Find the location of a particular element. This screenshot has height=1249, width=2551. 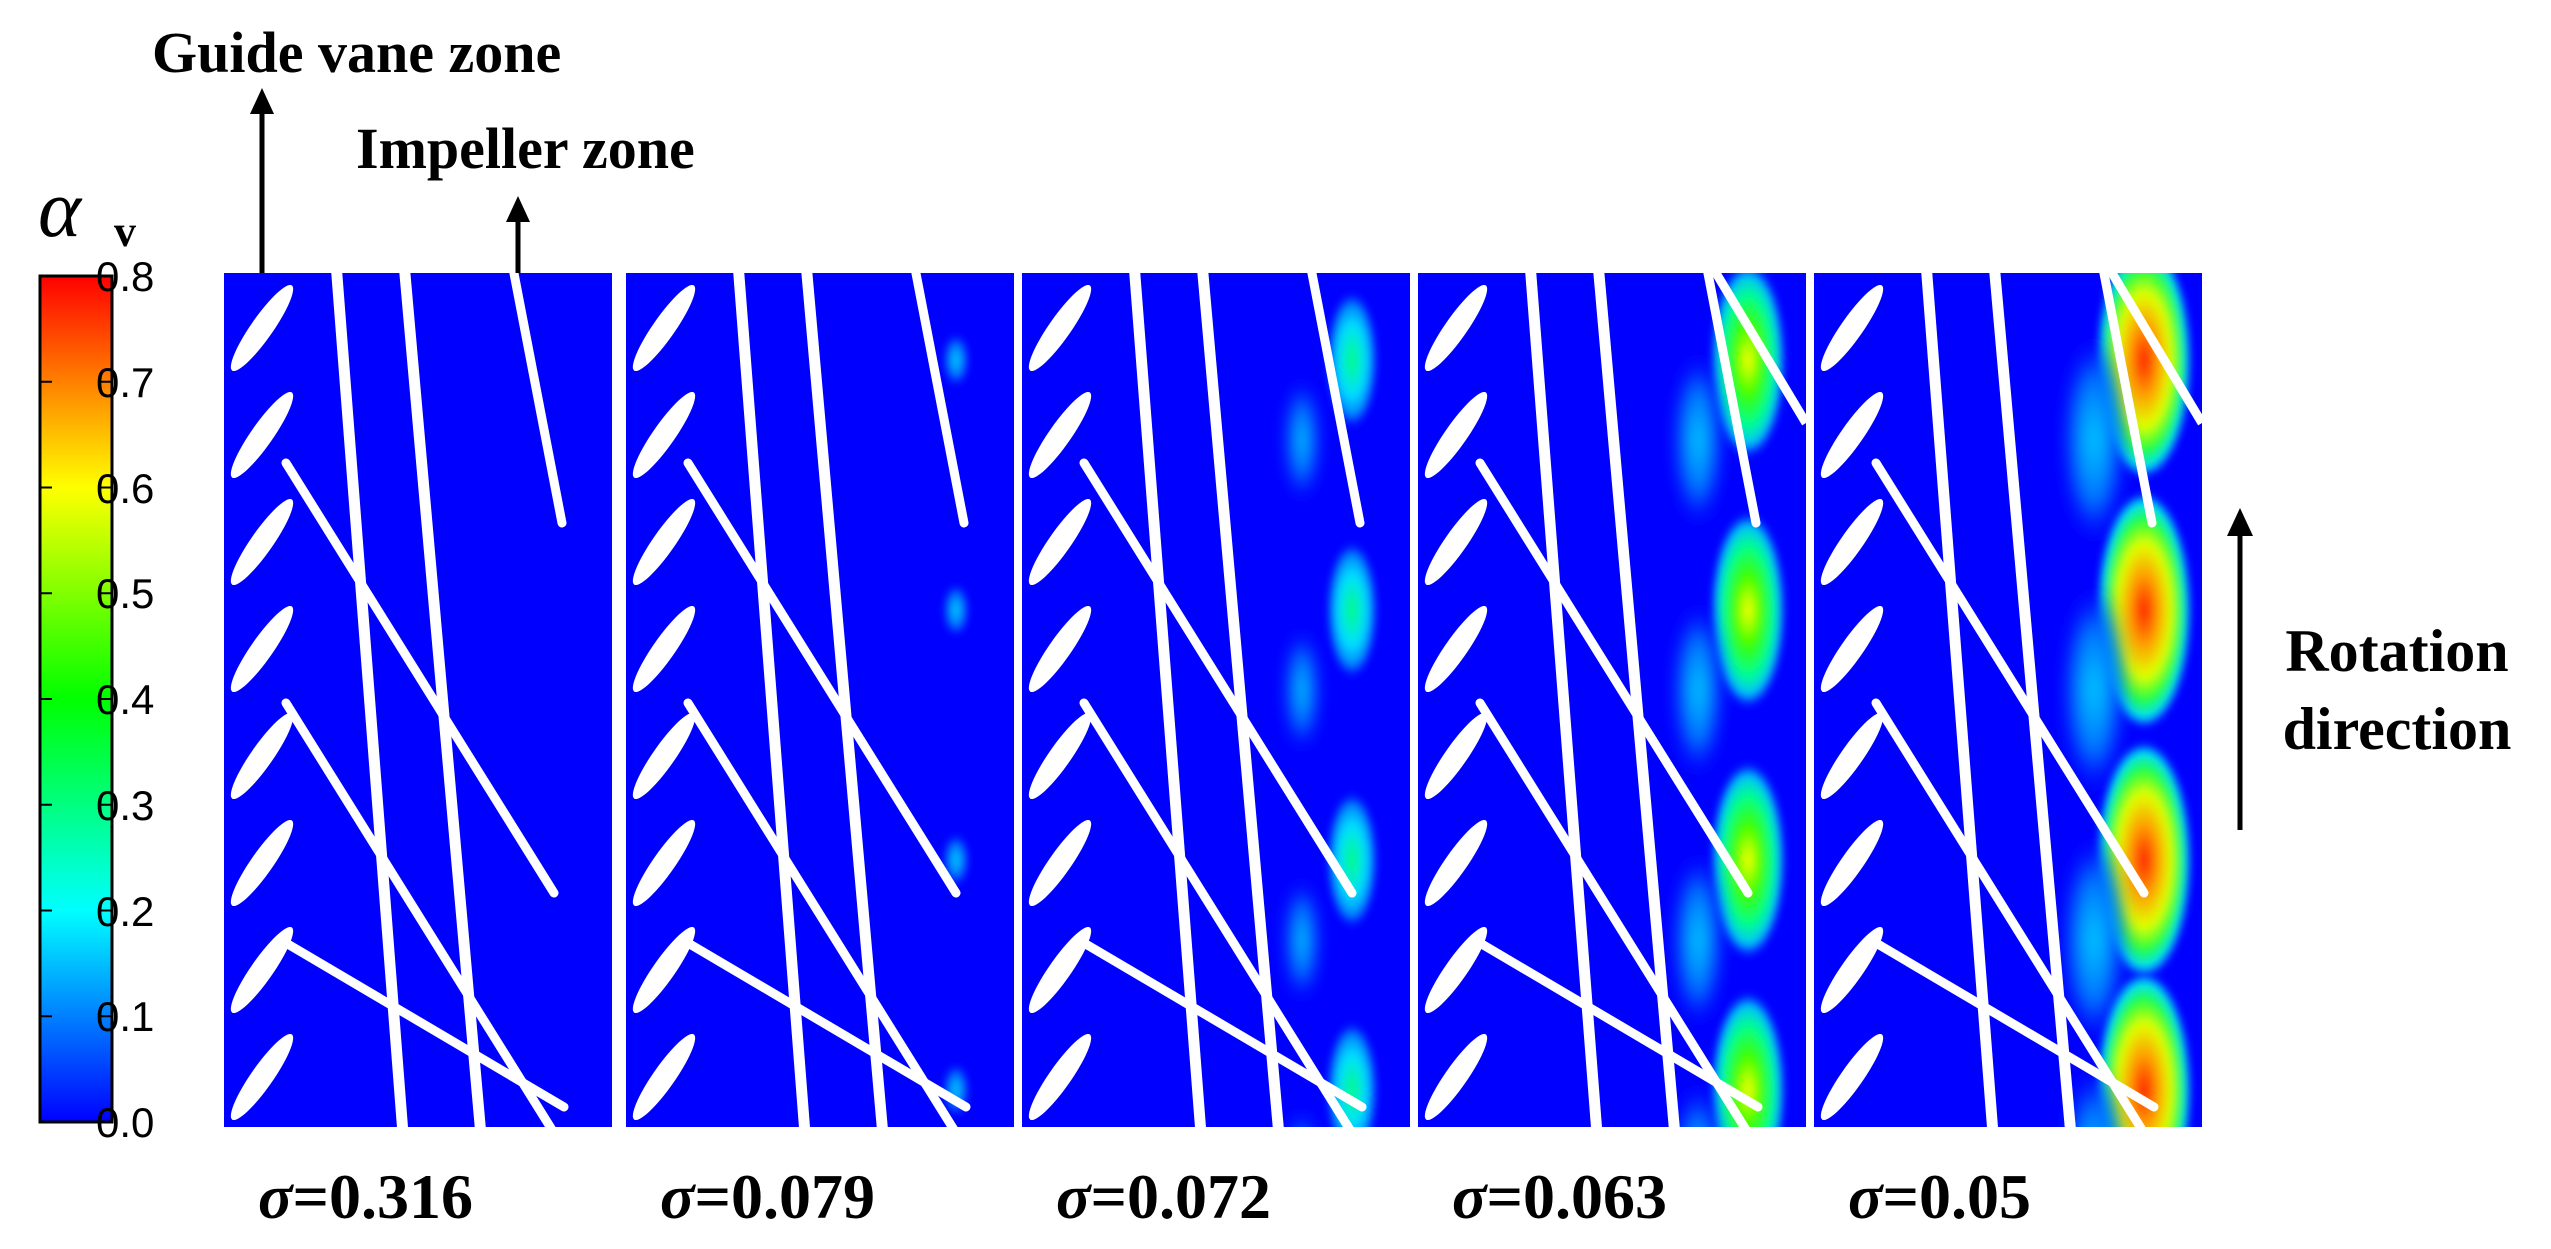

sigma-label: σ=0.316 is located at coordinates (365, 1197).